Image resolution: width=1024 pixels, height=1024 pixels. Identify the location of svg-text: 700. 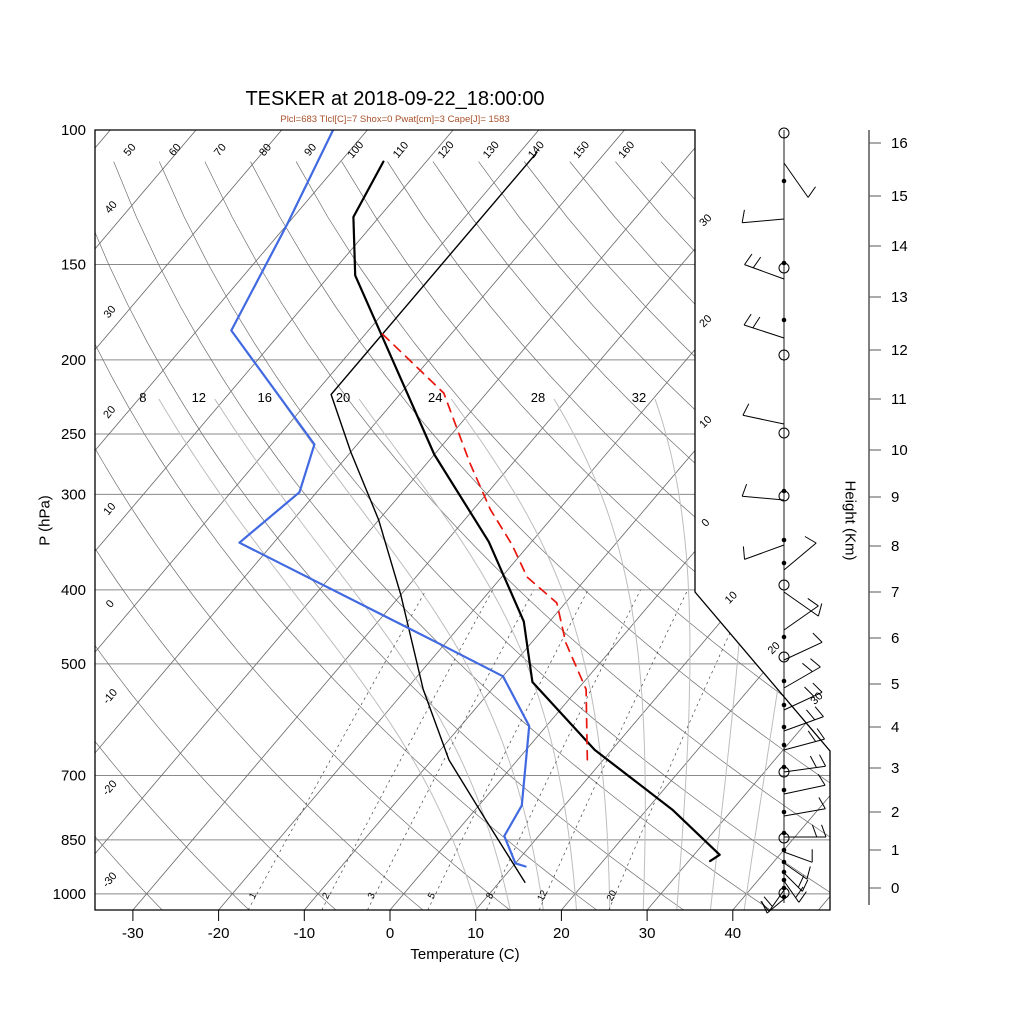
(73, 775).